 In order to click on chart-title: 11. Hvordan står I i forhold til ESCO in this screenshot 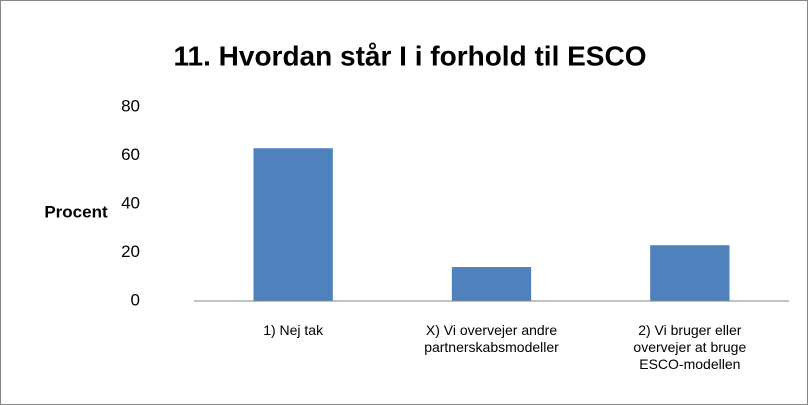, I will do `click(410, 55)`.